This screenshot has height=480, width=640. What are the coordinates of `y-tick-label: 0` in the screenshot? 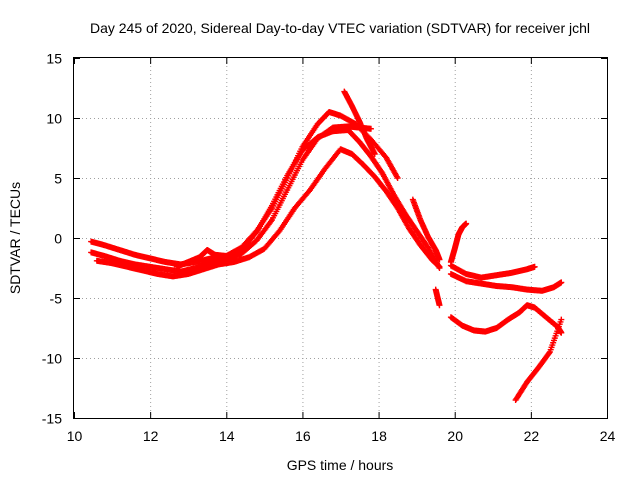 It's located at (58, 239).